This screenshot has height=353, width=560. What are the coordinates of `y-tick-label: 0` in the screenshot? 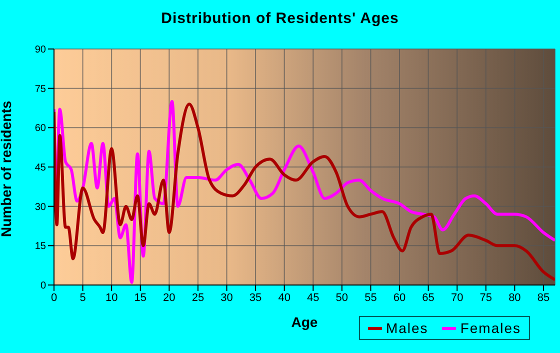 It's located at (43, 286).